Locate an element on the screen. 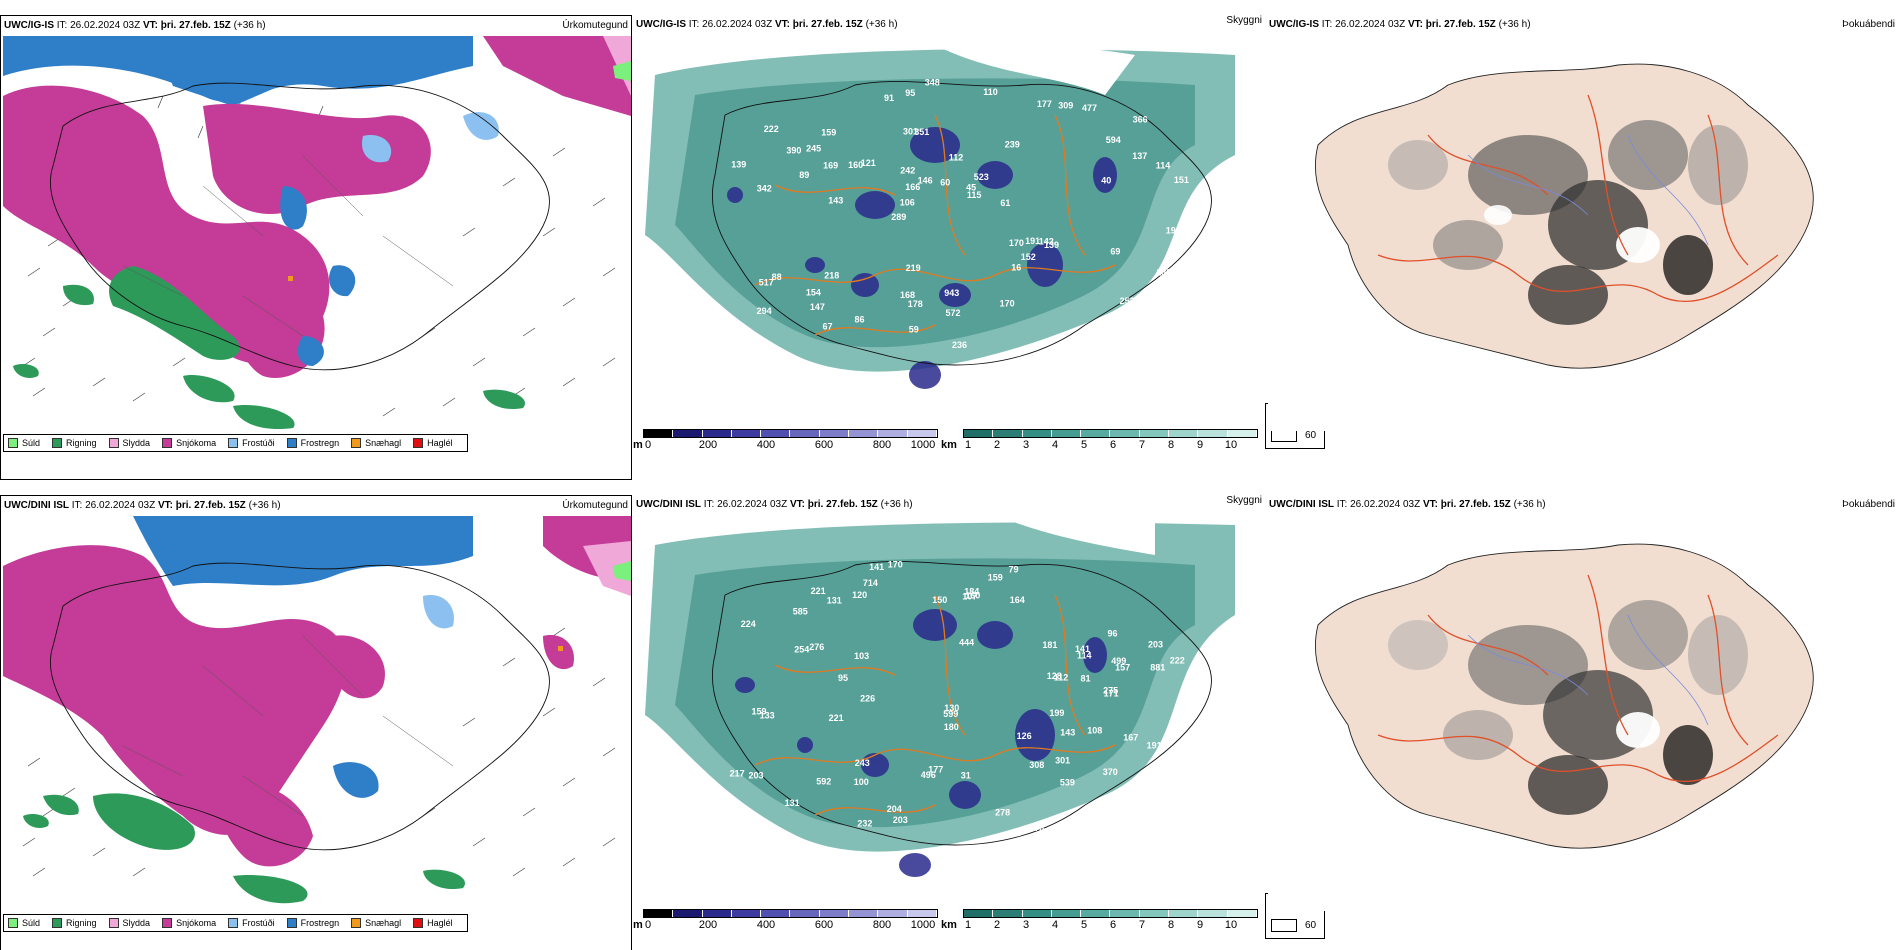 Image resolution: width=1900 pixels, height=950 pixels. ceiling-value-label: 245 is located at coordinates (813, 148).